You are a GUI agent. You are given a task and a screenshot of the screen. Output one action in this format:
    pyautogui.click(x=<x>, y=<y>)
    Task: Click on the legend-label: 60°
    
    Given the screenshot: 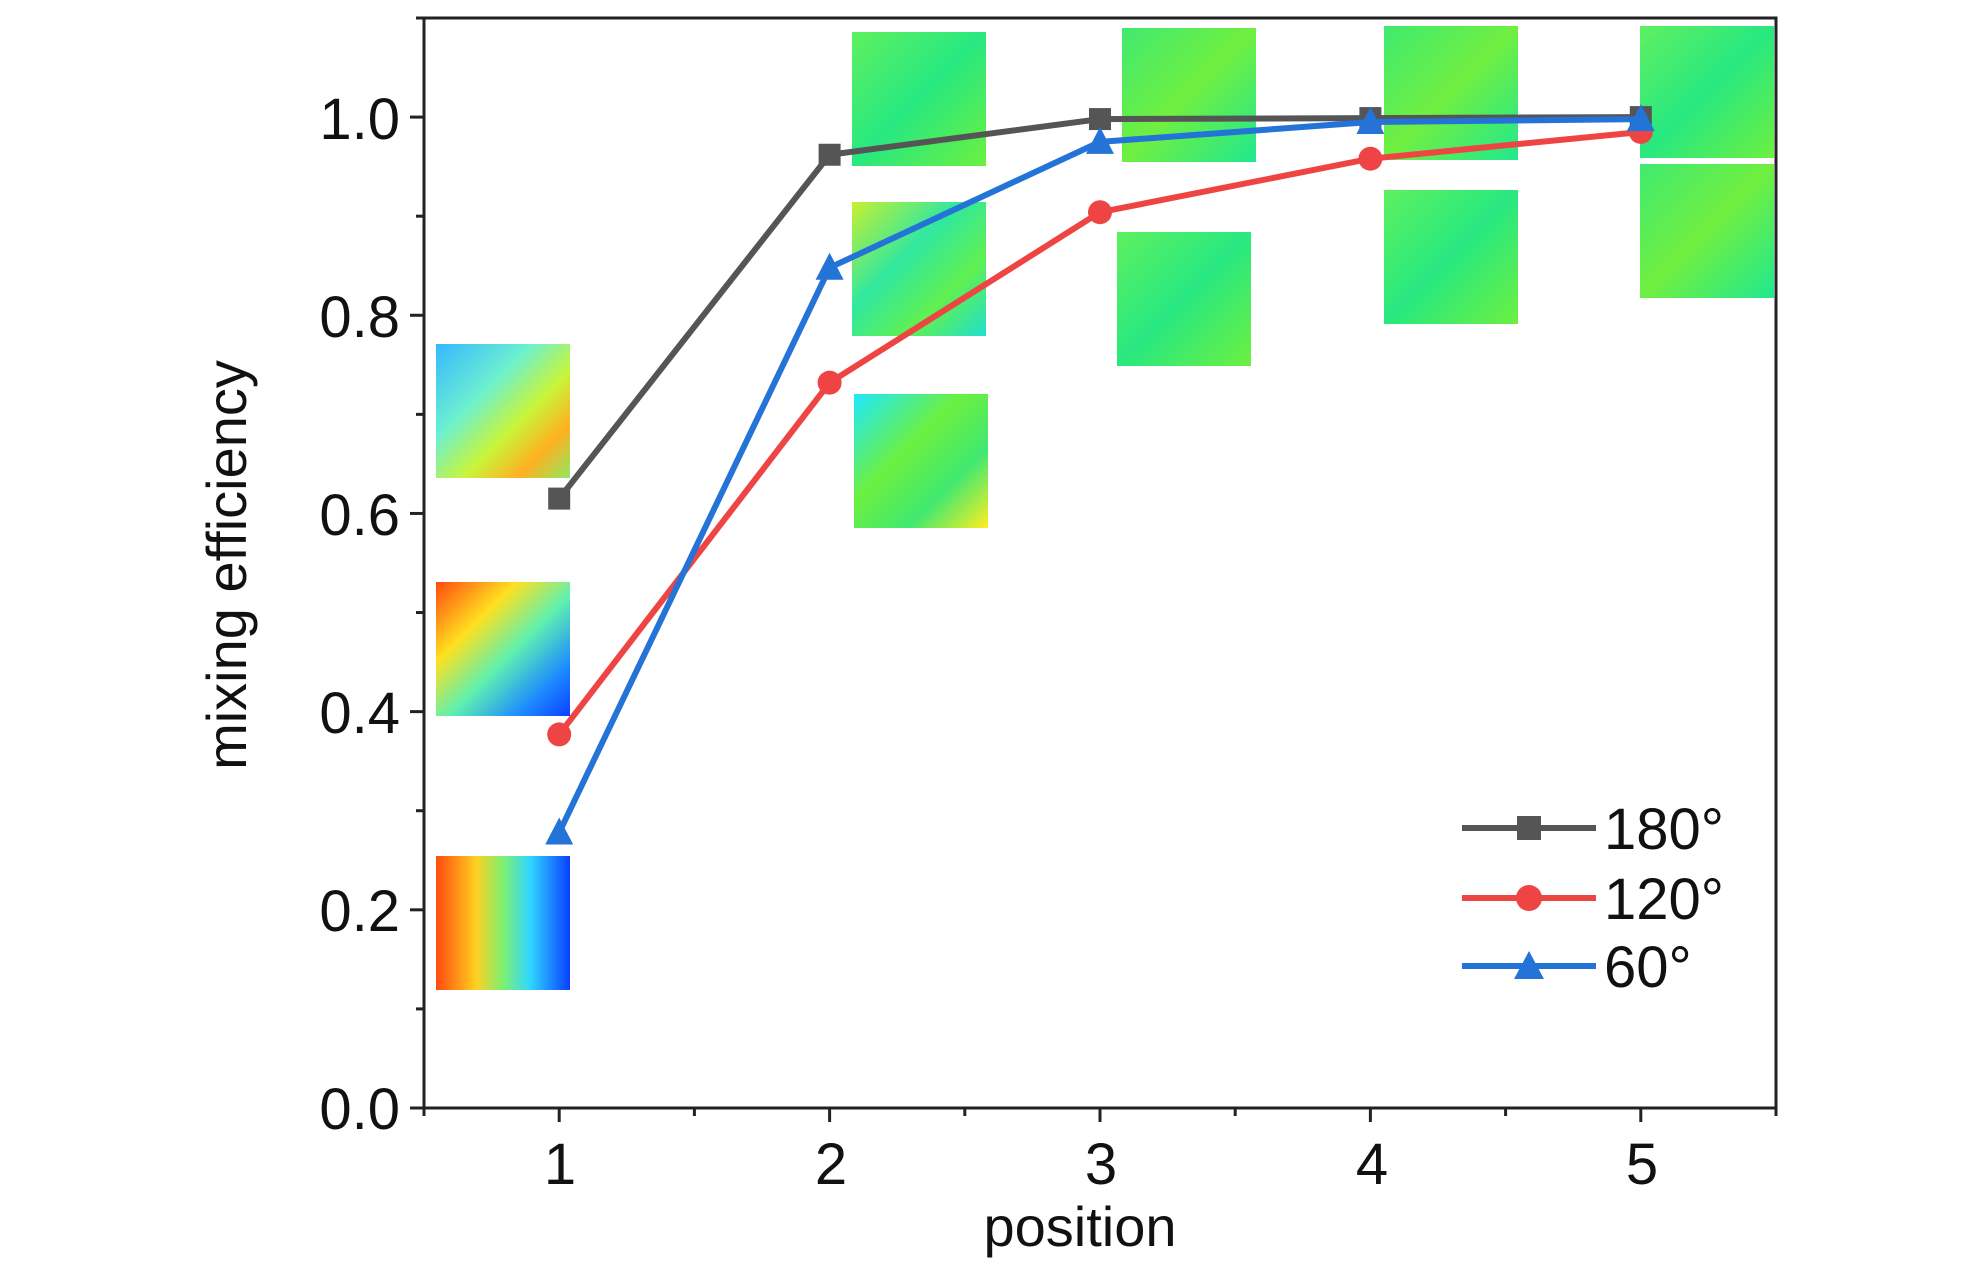 What is the action you would take?
    pyautogui.click(x=1648, y=967)
    